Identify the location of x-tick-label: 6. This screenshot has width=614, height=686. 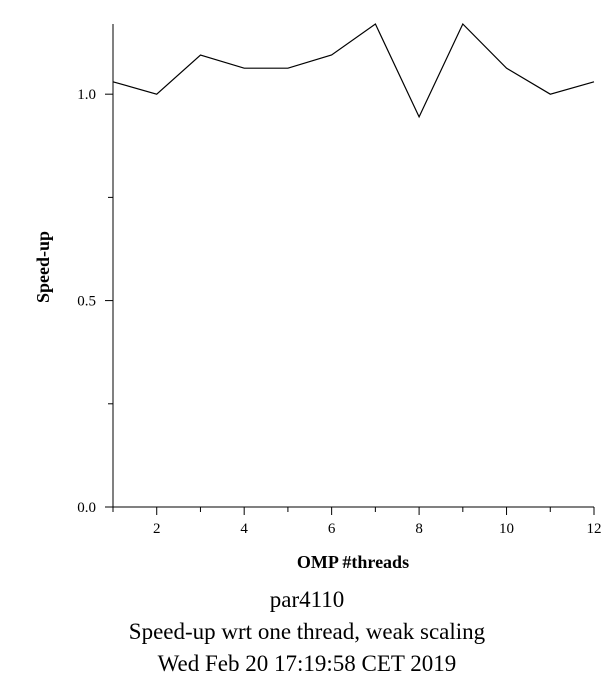
(332, 529).